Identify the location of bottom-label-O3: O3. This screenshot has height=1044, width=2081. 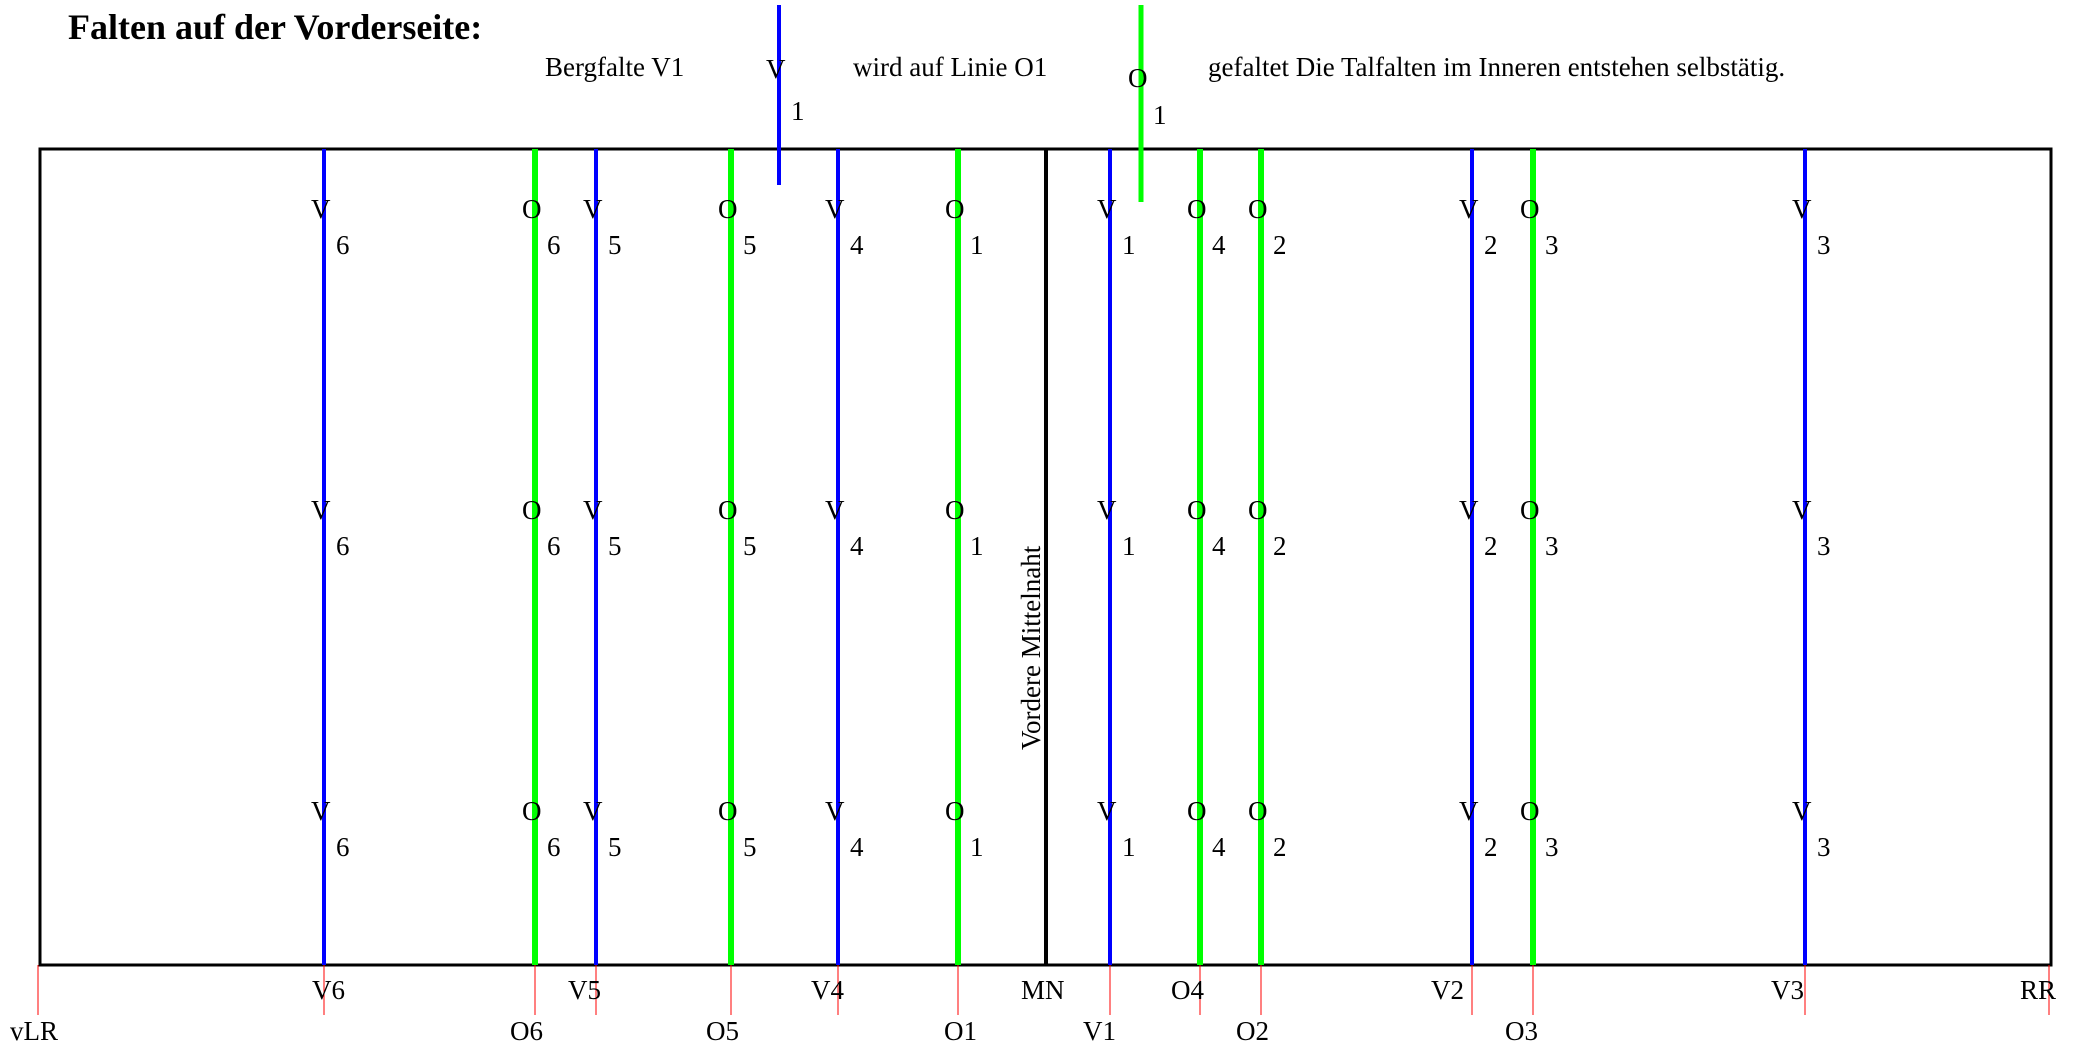
(1521, 1030).